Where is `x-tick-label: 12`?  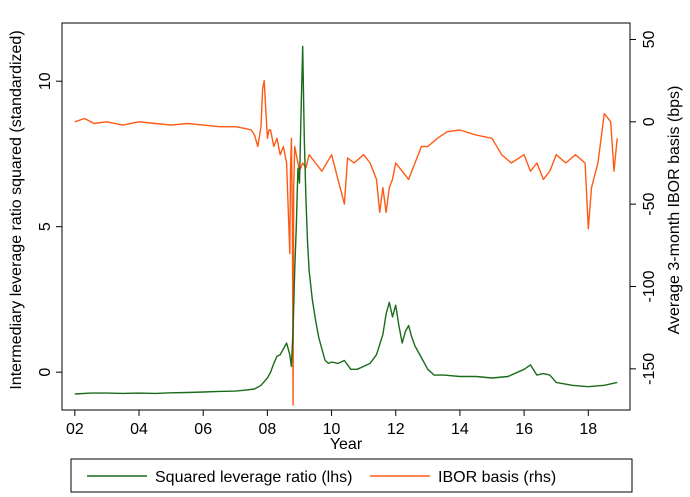 x-tick-label: 12 is located at coordinates (396, 429).